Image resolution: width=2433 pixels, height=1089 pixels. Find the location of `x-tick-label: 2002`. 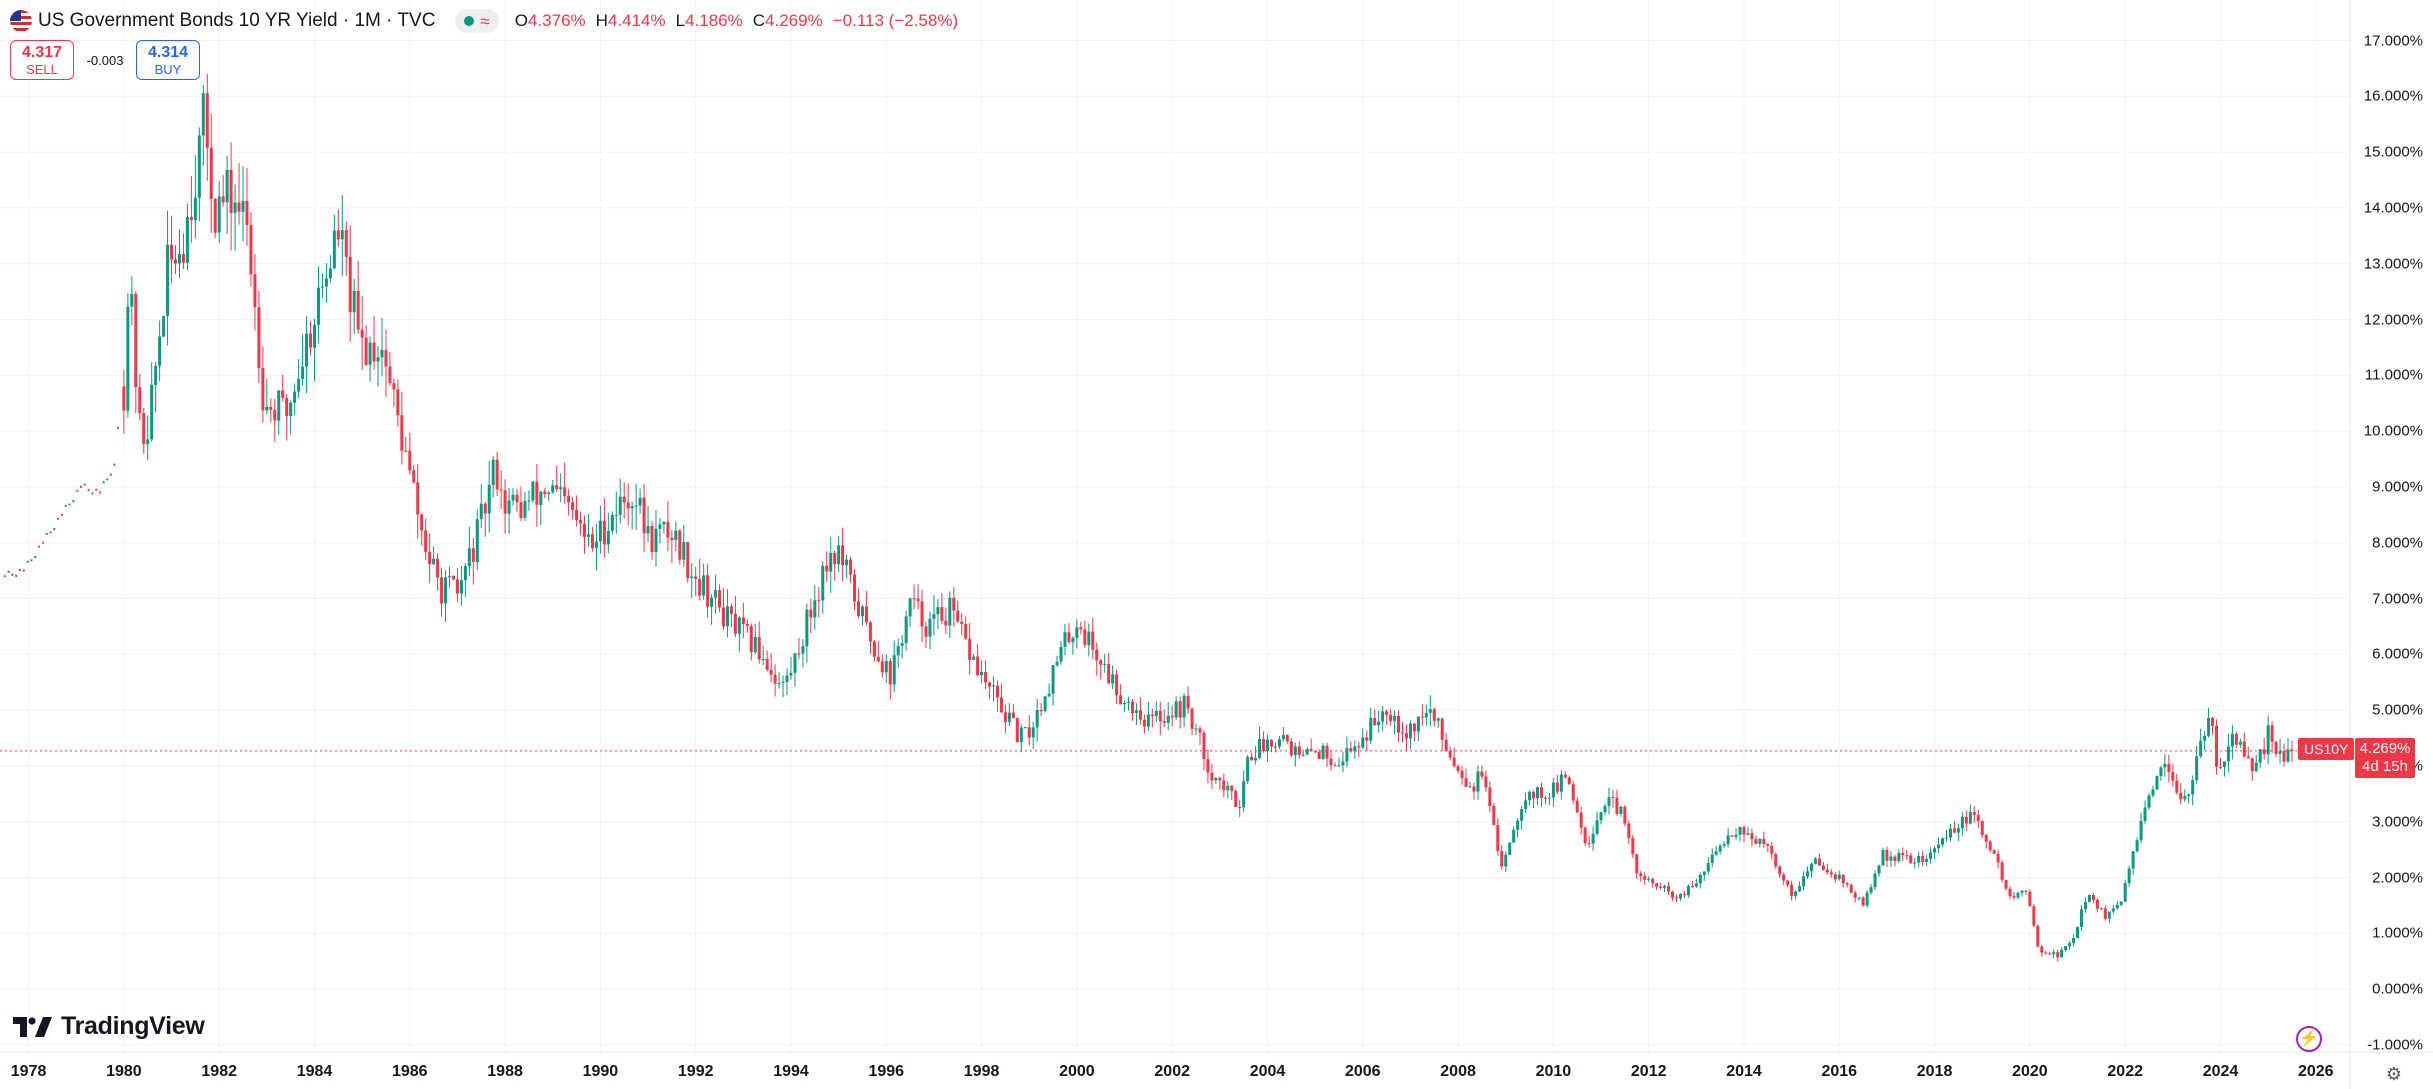

x-tick-label: 2002 is located at coordinates (1172, 1071).